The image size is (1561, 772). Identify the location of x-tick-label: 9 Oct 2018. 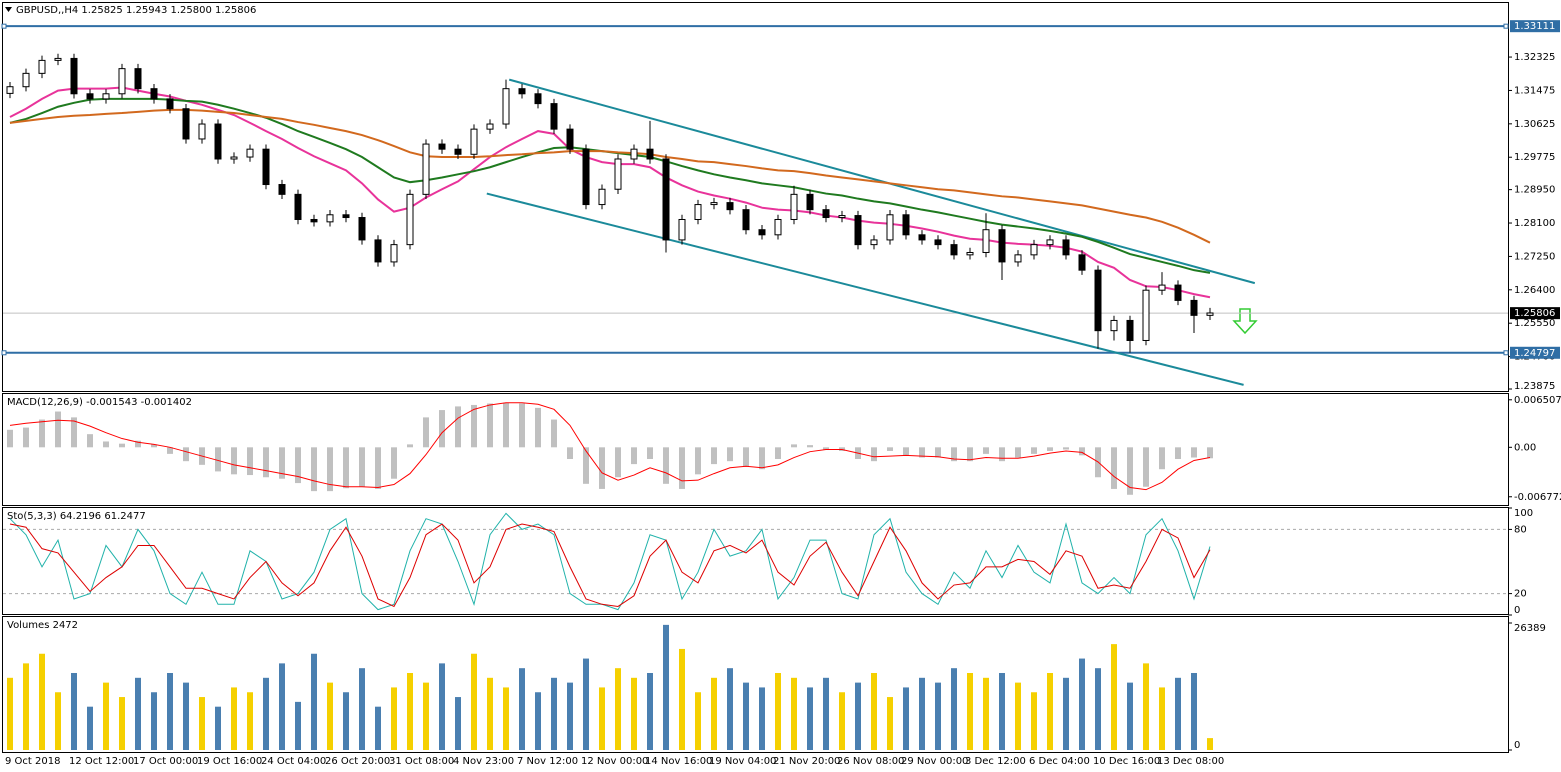
(32, 761).